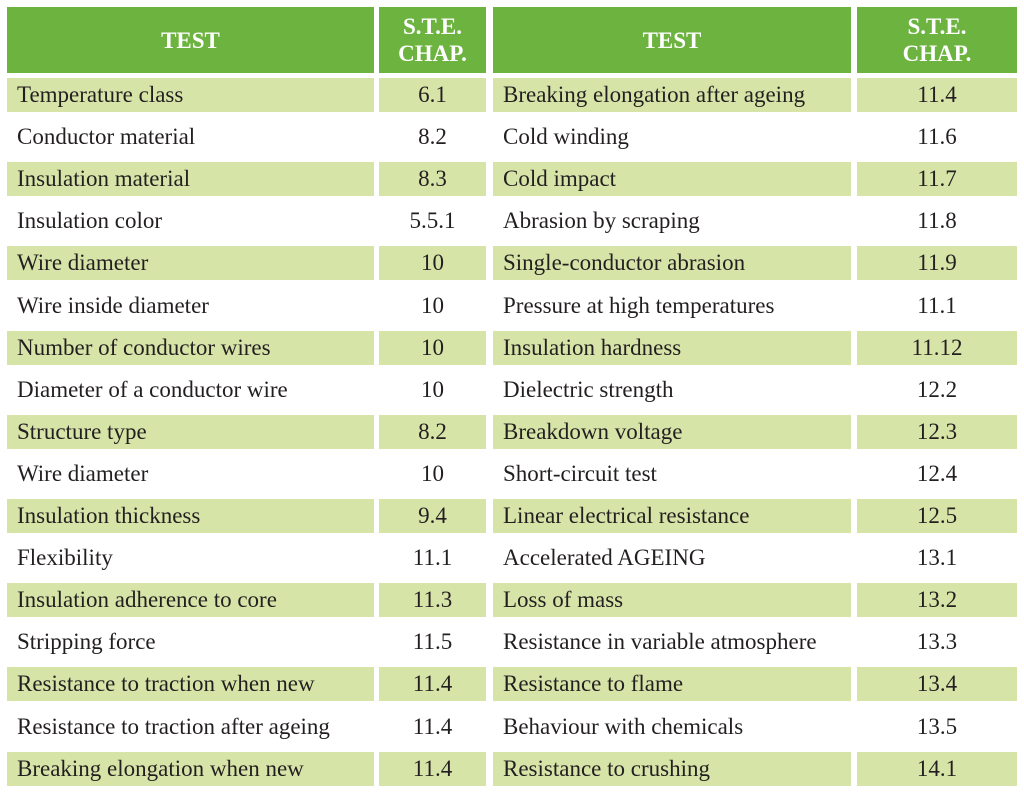 The height and width of the screenshot is (793, 1024). What do you see at coordinates (104, 178) in the screenshot?
I see `left-row-test-text: Insulation material` at bounding box center [104, 178].